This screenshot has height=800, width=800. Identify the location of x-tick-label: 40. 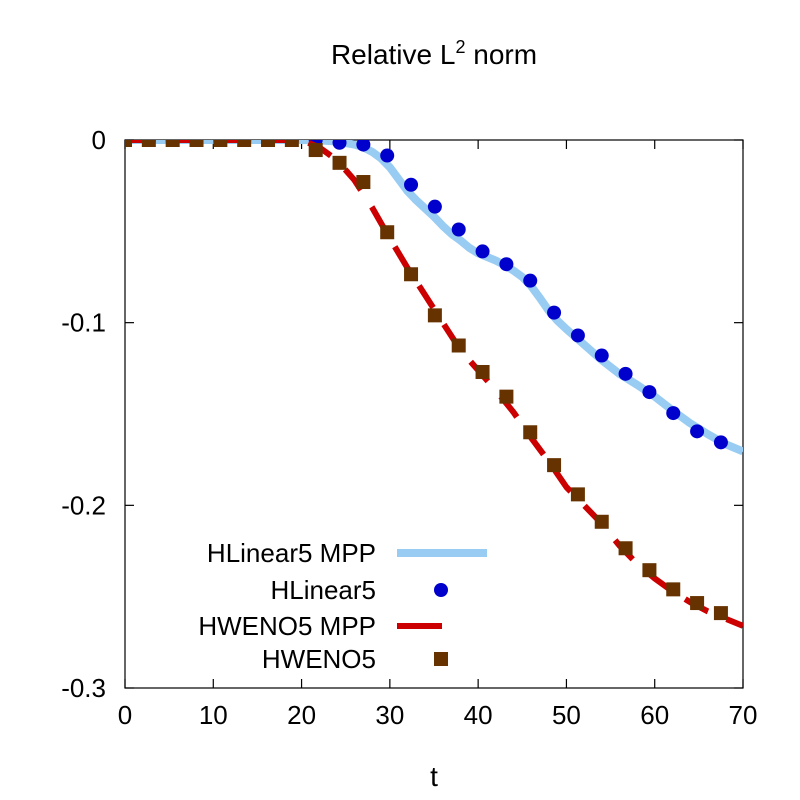
(478, 715).